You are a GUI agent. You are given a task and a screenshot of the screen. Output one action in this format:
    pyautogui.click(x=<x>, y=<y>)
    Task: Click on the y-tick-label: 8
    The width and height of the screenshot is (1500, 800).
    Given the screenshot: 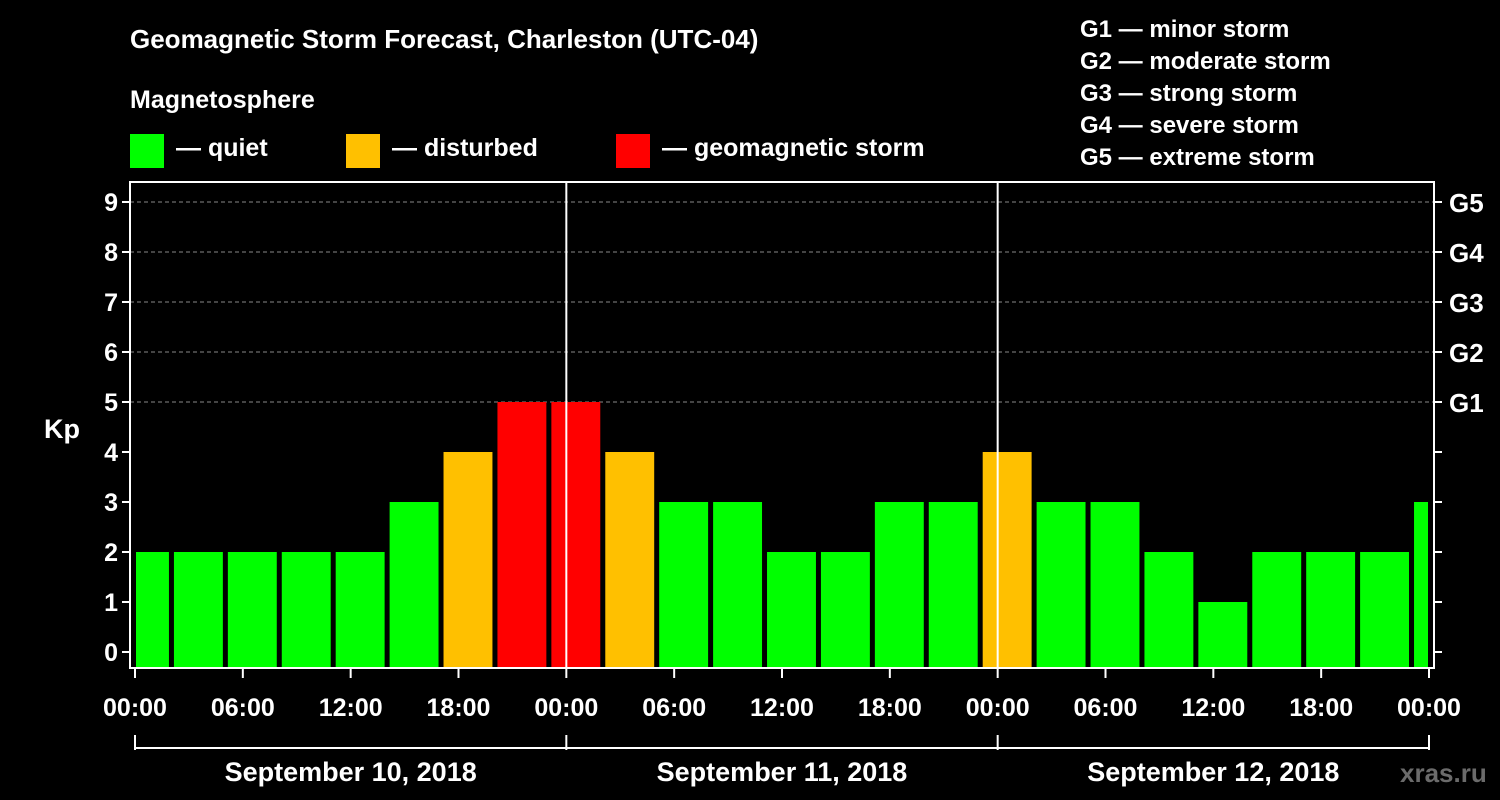 What is the action you would take?
    pyautogui.click(x=111, y=253)
    